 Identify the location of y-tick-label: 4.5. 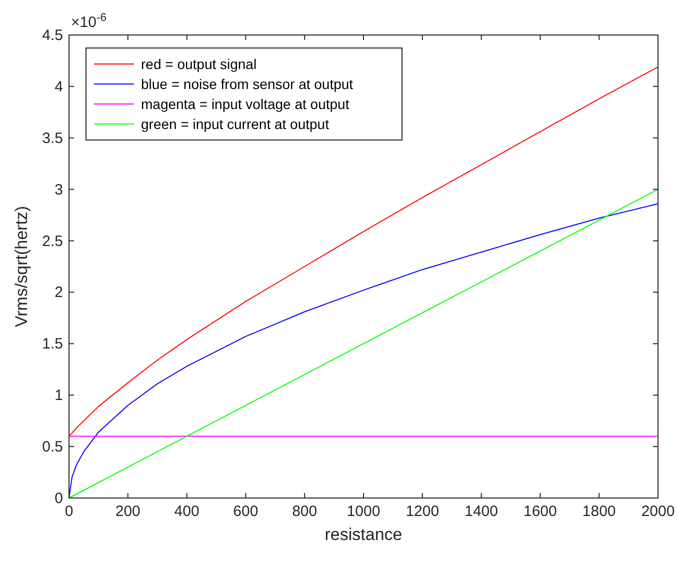
(52, 35).